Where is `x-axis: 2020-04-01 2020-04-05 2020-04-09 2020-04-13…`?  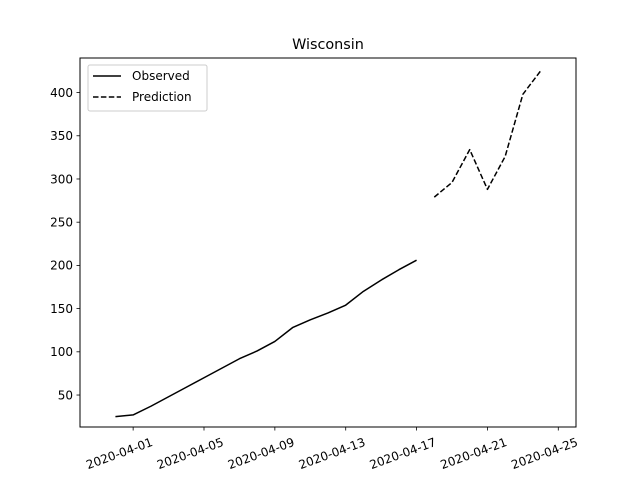
x-axis: 2020-04-01 2020-04-05 2020-04-09 2020-04-13… is located at coordinates (332, 449).